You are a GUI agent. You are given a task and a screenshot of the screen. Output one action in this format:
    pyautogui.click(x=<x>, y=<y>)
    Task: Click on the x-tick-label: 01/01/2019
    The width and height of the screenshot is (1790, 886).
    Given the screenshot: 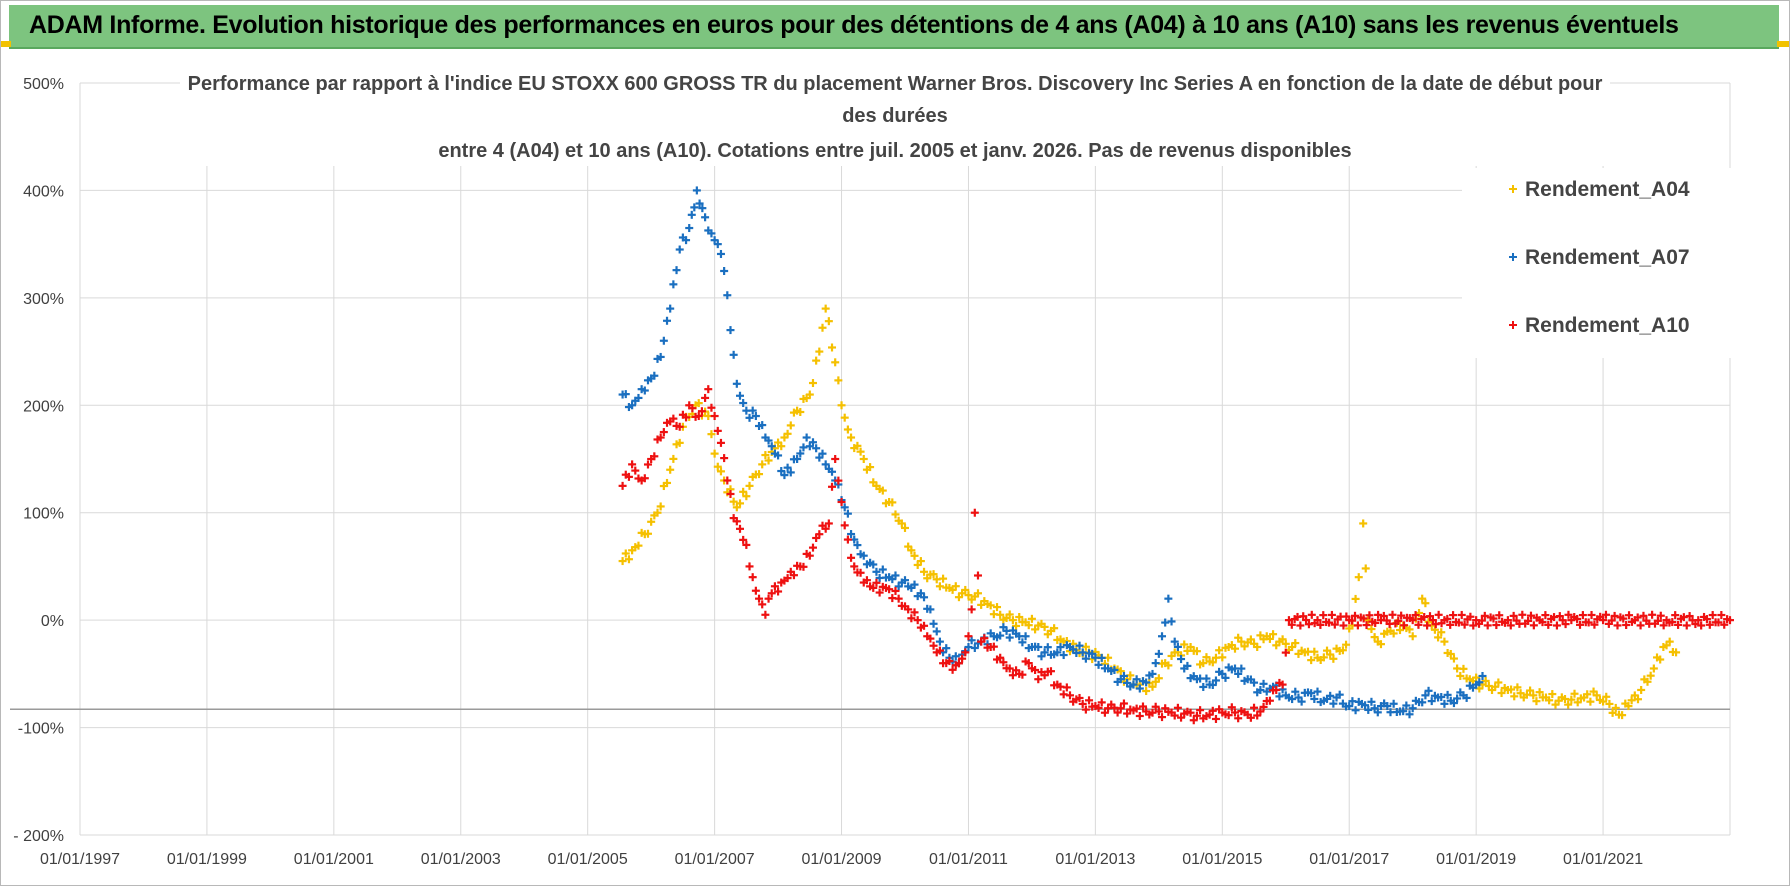 What is the action you would take?
    pyautogui.click(x=1476, y=859)
    